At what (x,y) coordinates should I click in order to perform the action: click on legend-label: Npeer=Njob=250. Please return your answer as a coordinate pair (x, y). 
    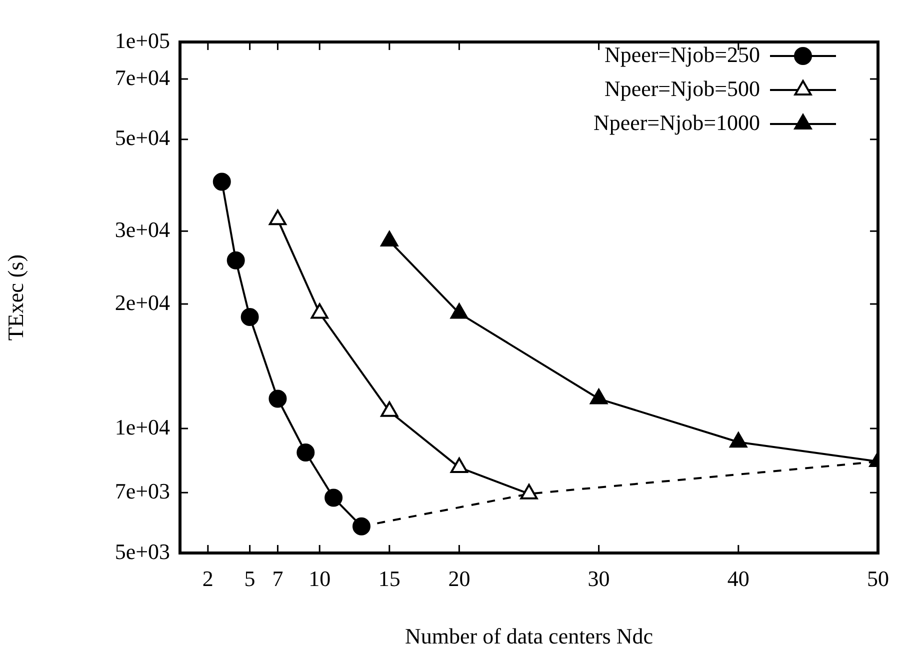
    Looking at the image, I should click on (682, 54).